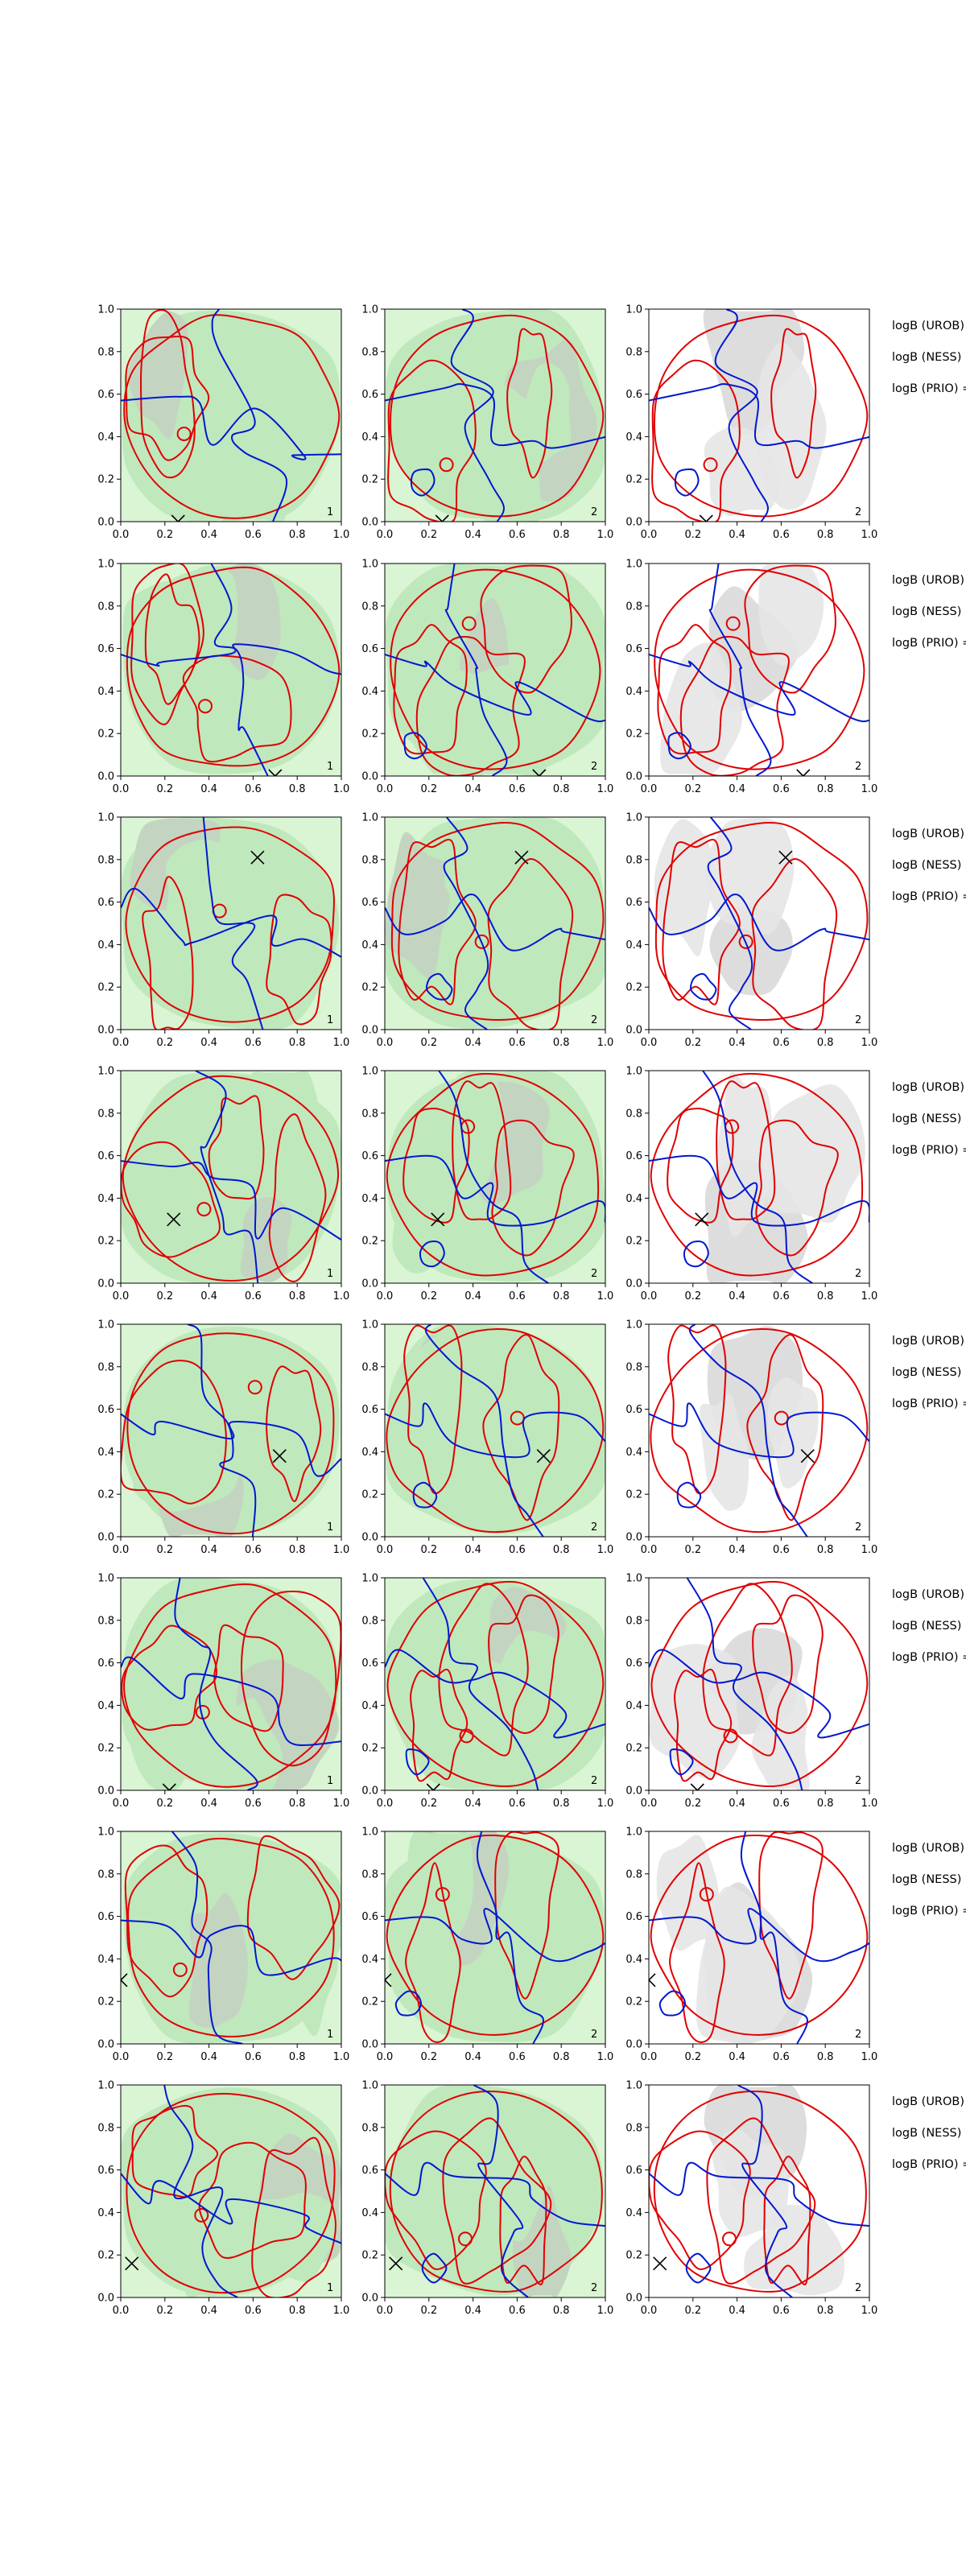  What do you see at coordinates (929, 1879) in the screenshot?
I see `side-label: logB (NESS) =` at bounding box center [929, 1879].